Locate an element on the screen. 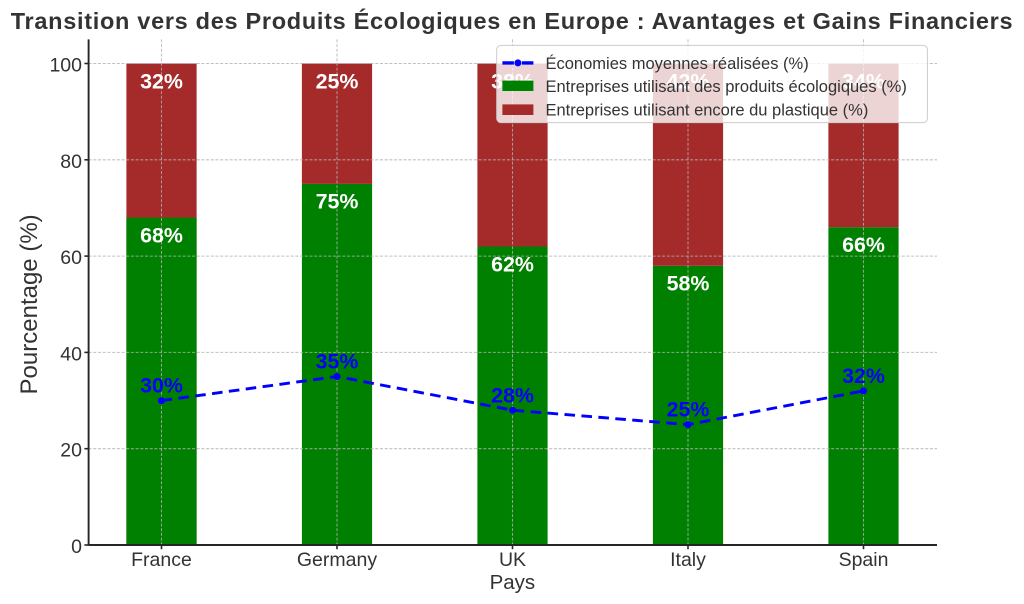  svg-text: Spain is located at coordinates (864, 560).